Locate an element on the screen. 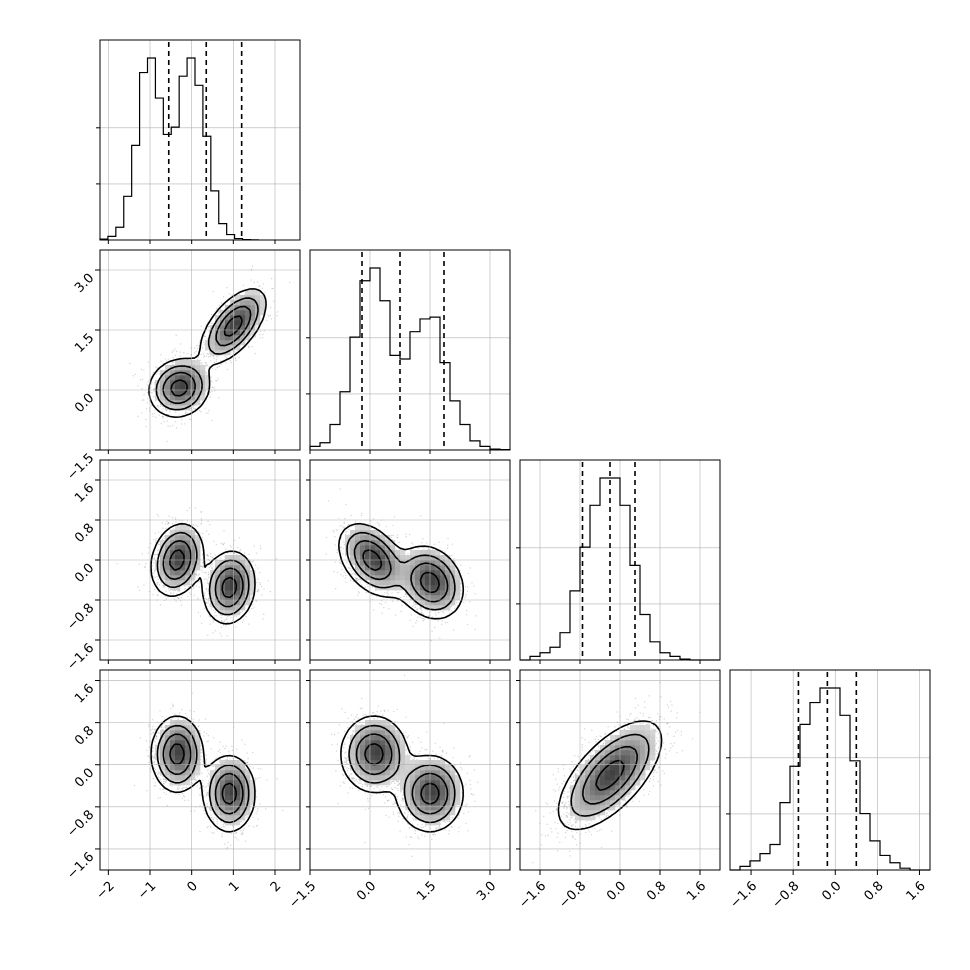 This screenshot has height=970, width=970. panel-frame is located at coordinates (200, 350).